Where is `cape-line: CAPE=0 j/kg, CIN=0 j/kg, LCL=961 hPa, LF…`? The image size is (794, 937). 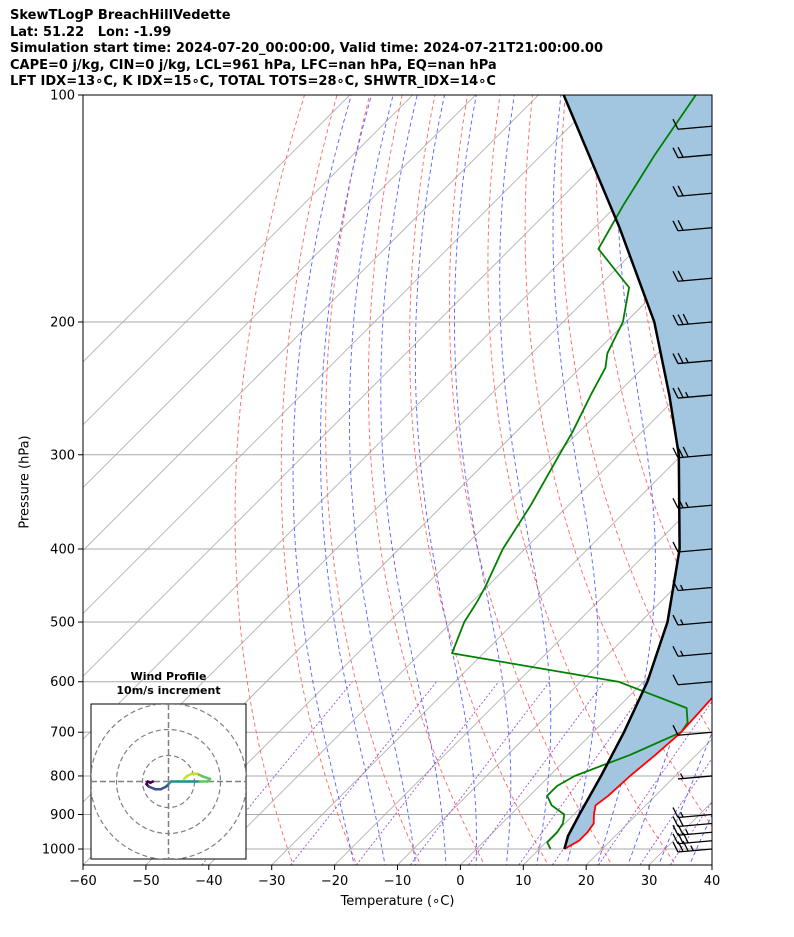
cape-line: CAPE=0 j/kg, CIN=0 j/kg, LCL=961 hPa, LF… is located at coordinates (253, 65).